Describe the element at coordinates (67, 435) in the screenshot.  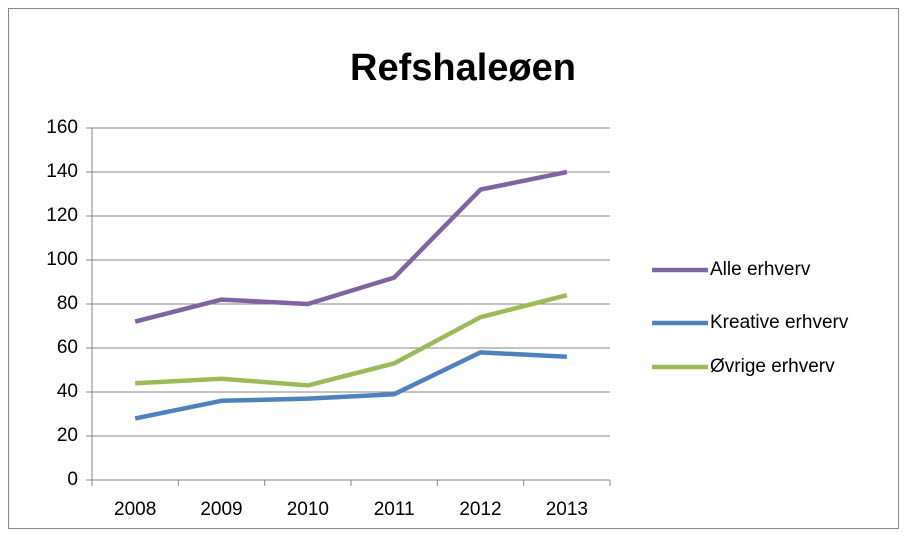
I see `y-tick-label: 20` at that location.